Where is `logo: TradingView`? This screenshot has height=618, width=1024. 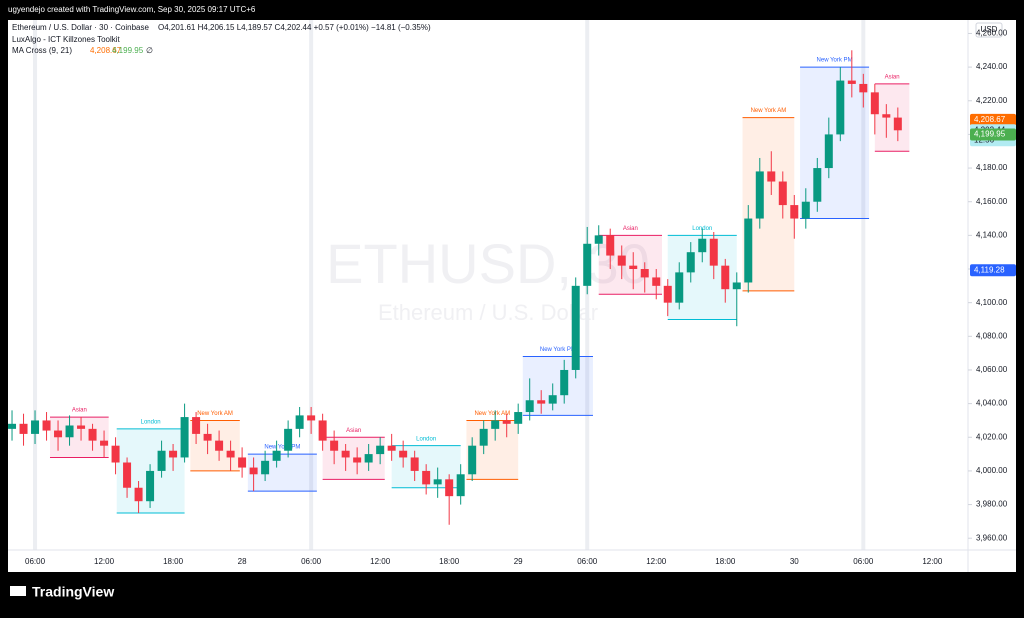
logo: TradingView is located at coordinates (62, 592).